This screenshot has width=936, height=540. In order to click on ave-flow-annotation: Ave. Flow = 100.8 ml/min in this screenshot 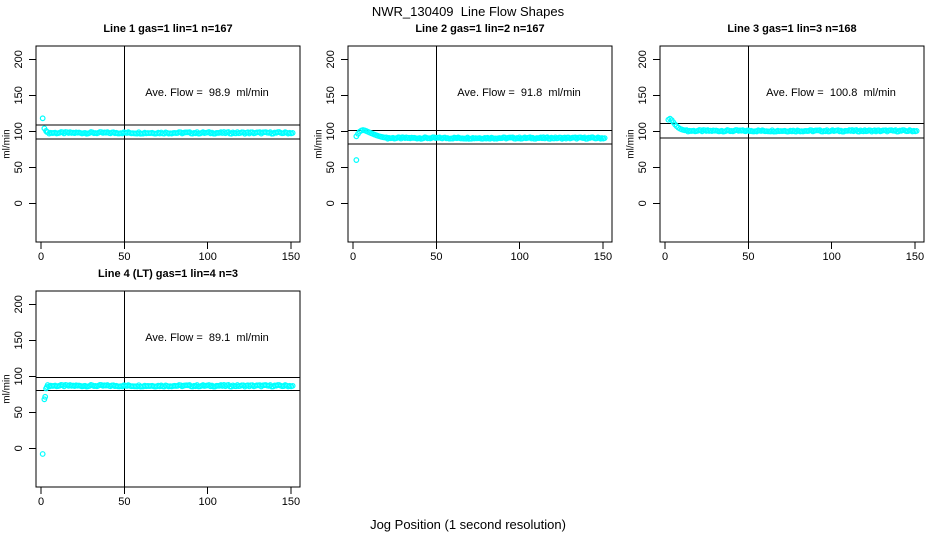, I will do `click(831, 93)`.